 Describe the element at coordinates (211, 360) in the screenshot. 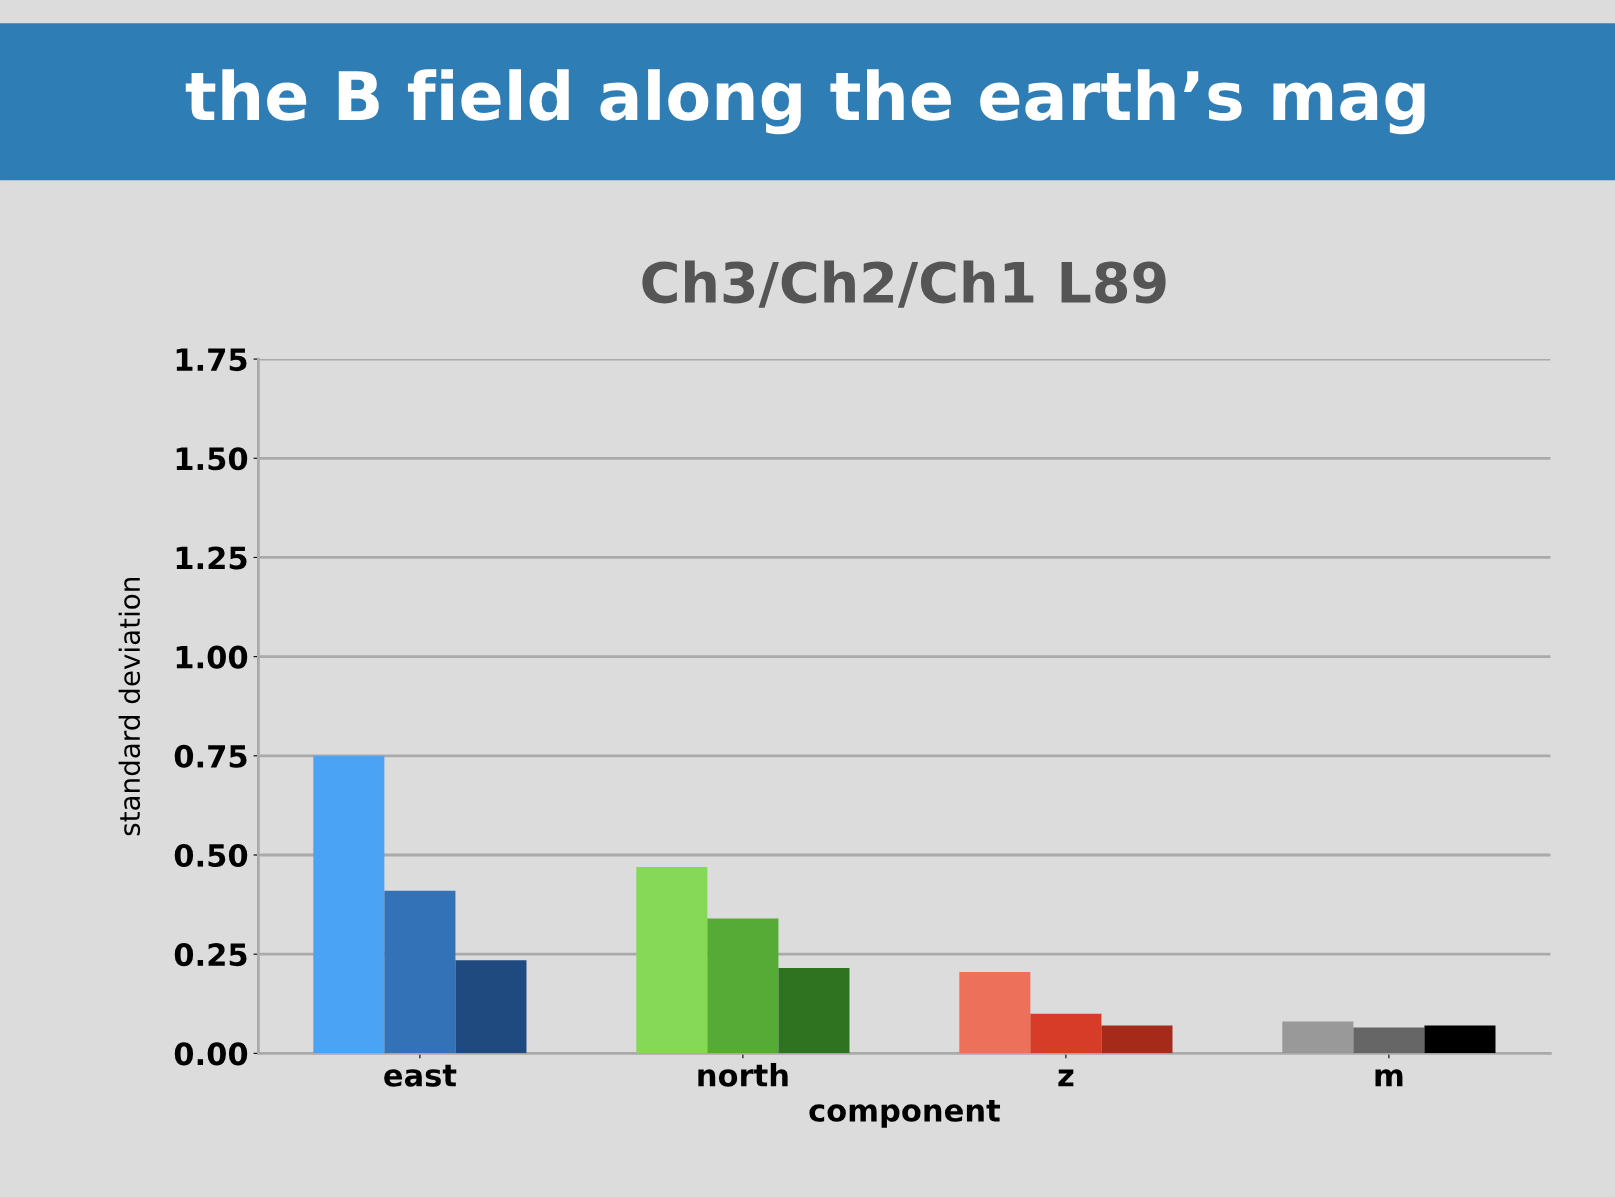

I see `y-tick-label: 1.75` at that location.